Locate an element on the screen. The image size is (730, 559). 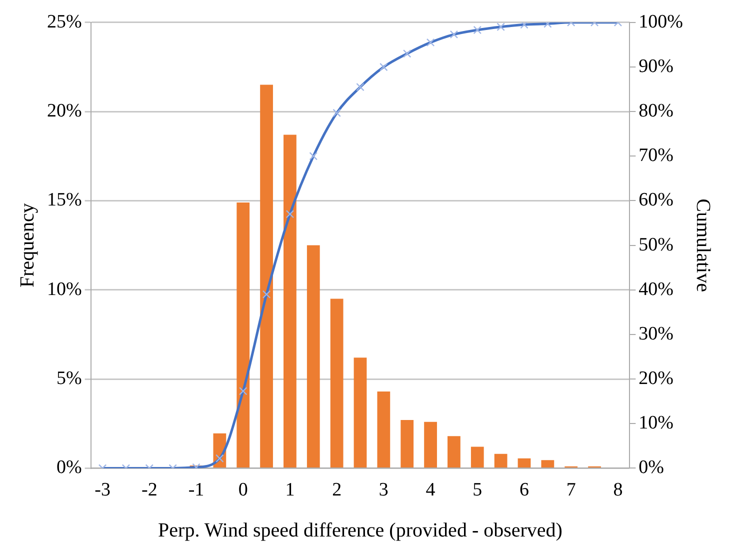
y-tick-label: 20% is located at coordinates (64, 111).